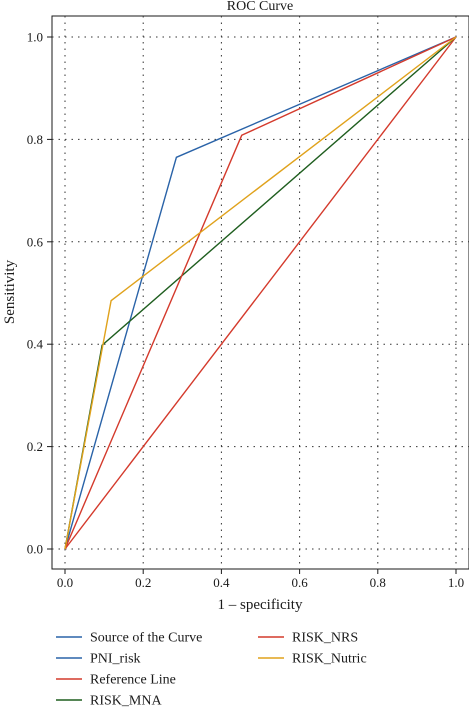 Image resolution: width=469 pixels, height=708 pixels. I want to click on legend-item-label: PNI_risk, so click(115, 659).